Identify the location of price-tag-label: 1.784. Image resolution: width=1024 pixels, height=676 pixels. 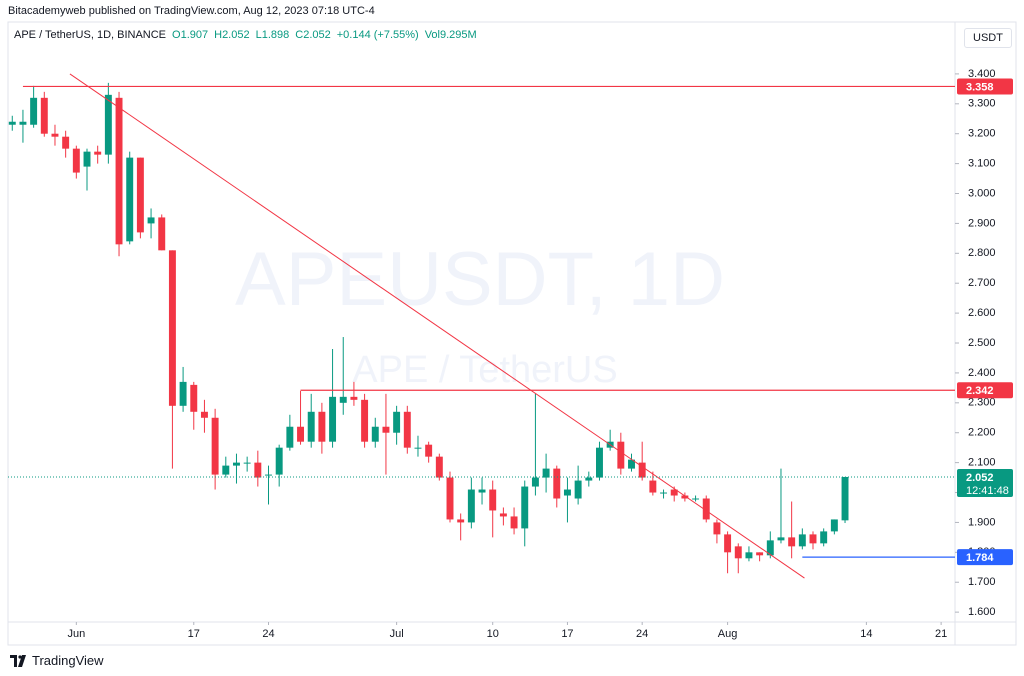
(980, 558).